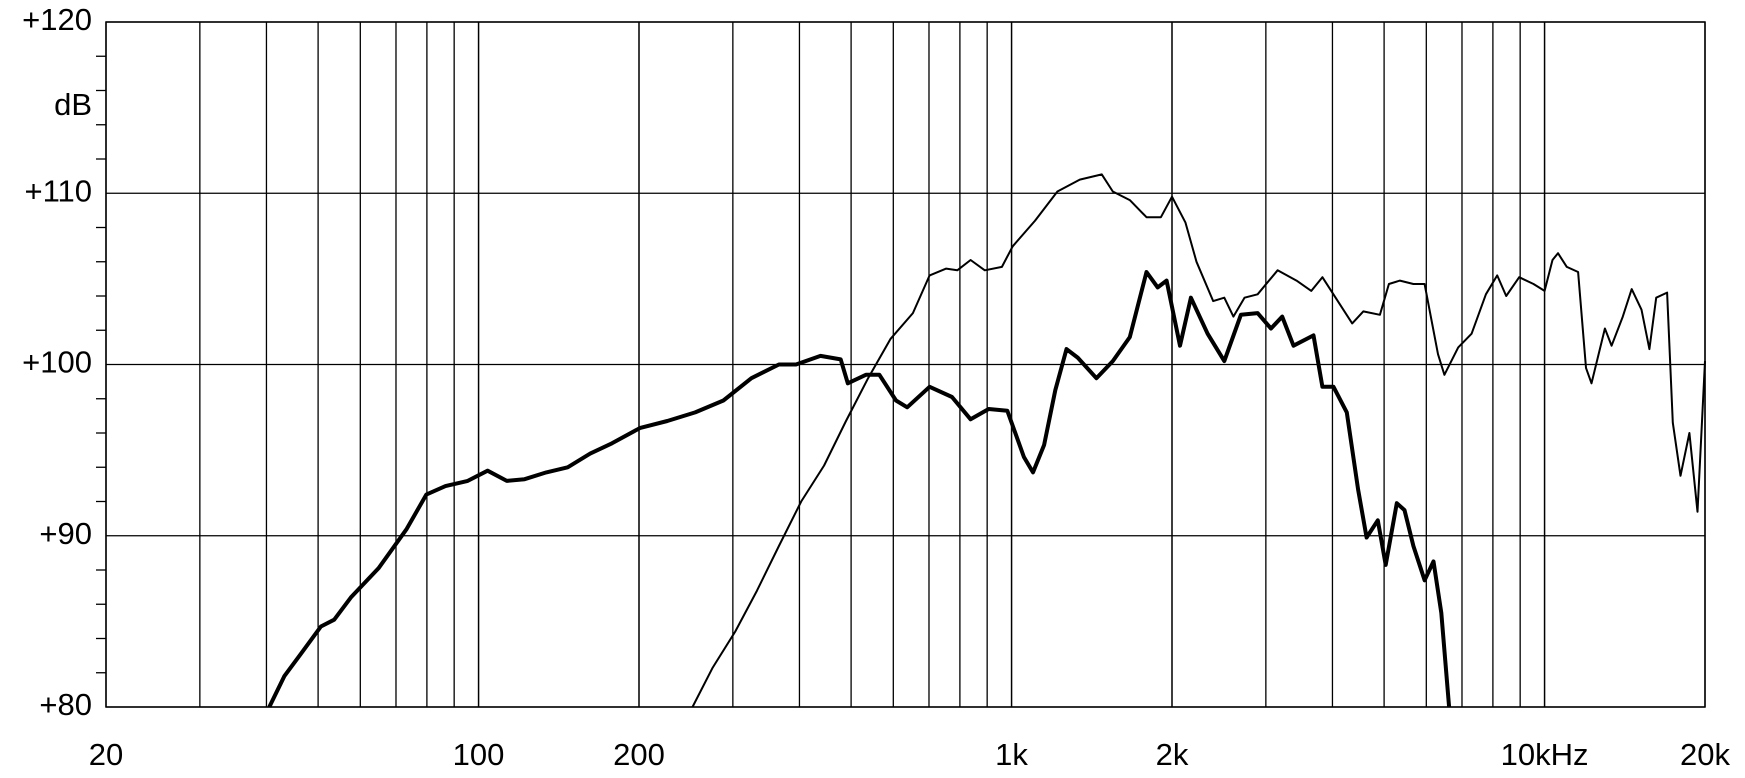 The width and height of the screenshot is (1745, 778). What do you see at coordinates (1011, 754) in the screenshot?
I see `x-tick-label: 1k` at bounding box center [1011, 754].